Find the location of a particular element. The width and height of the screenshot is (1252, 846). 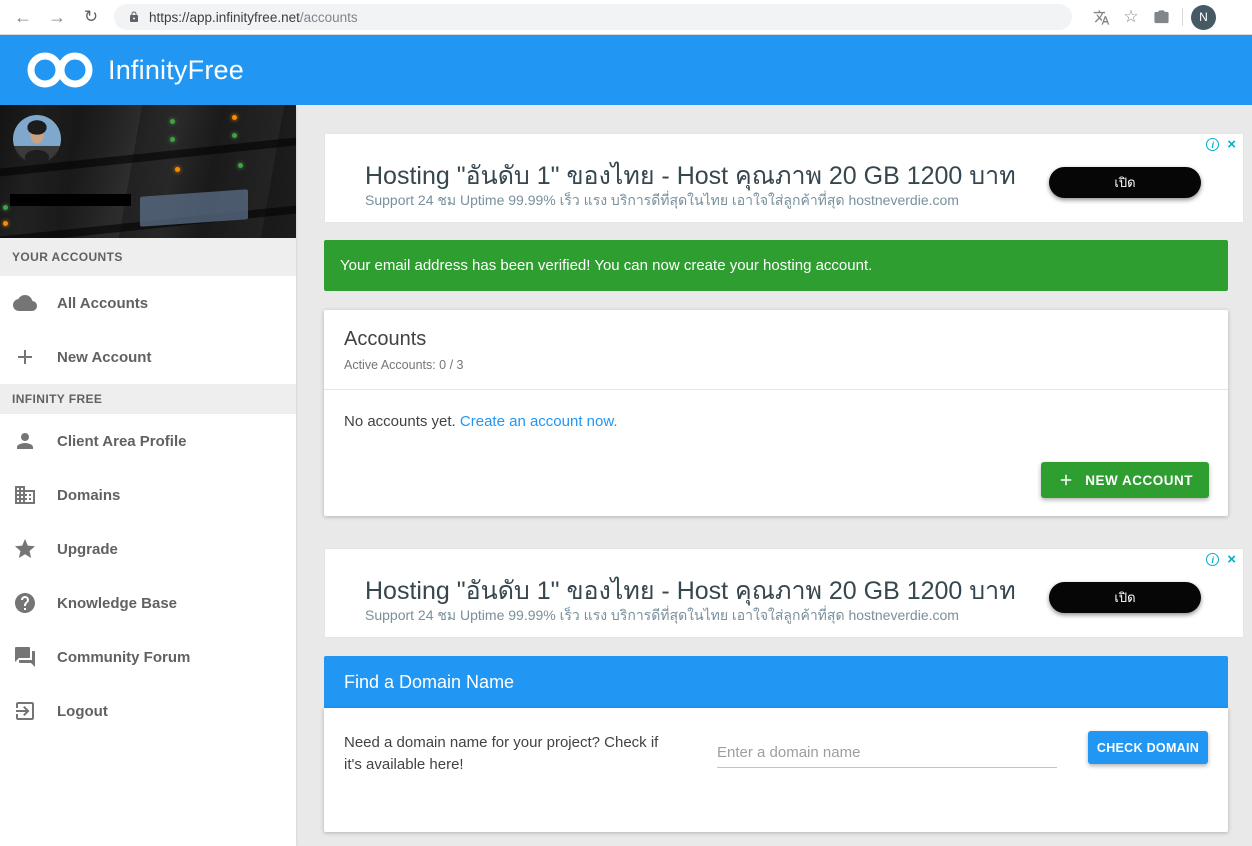

sidebar-item-label: New Account is located at coordinates (104, 357).